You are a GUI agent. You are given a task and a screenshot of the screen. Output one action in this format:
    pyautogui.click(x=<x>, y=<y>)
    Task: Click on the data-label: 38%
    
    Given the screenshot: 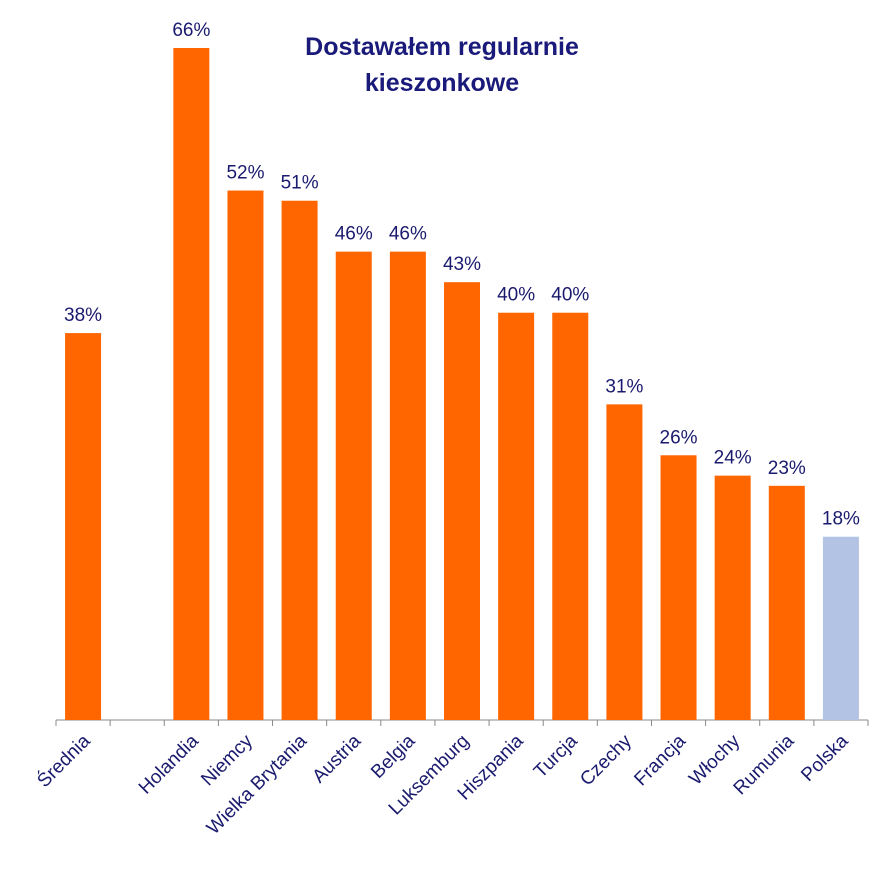 What is the action you would take?
    pyautogui.click(x=83, y=315)
    